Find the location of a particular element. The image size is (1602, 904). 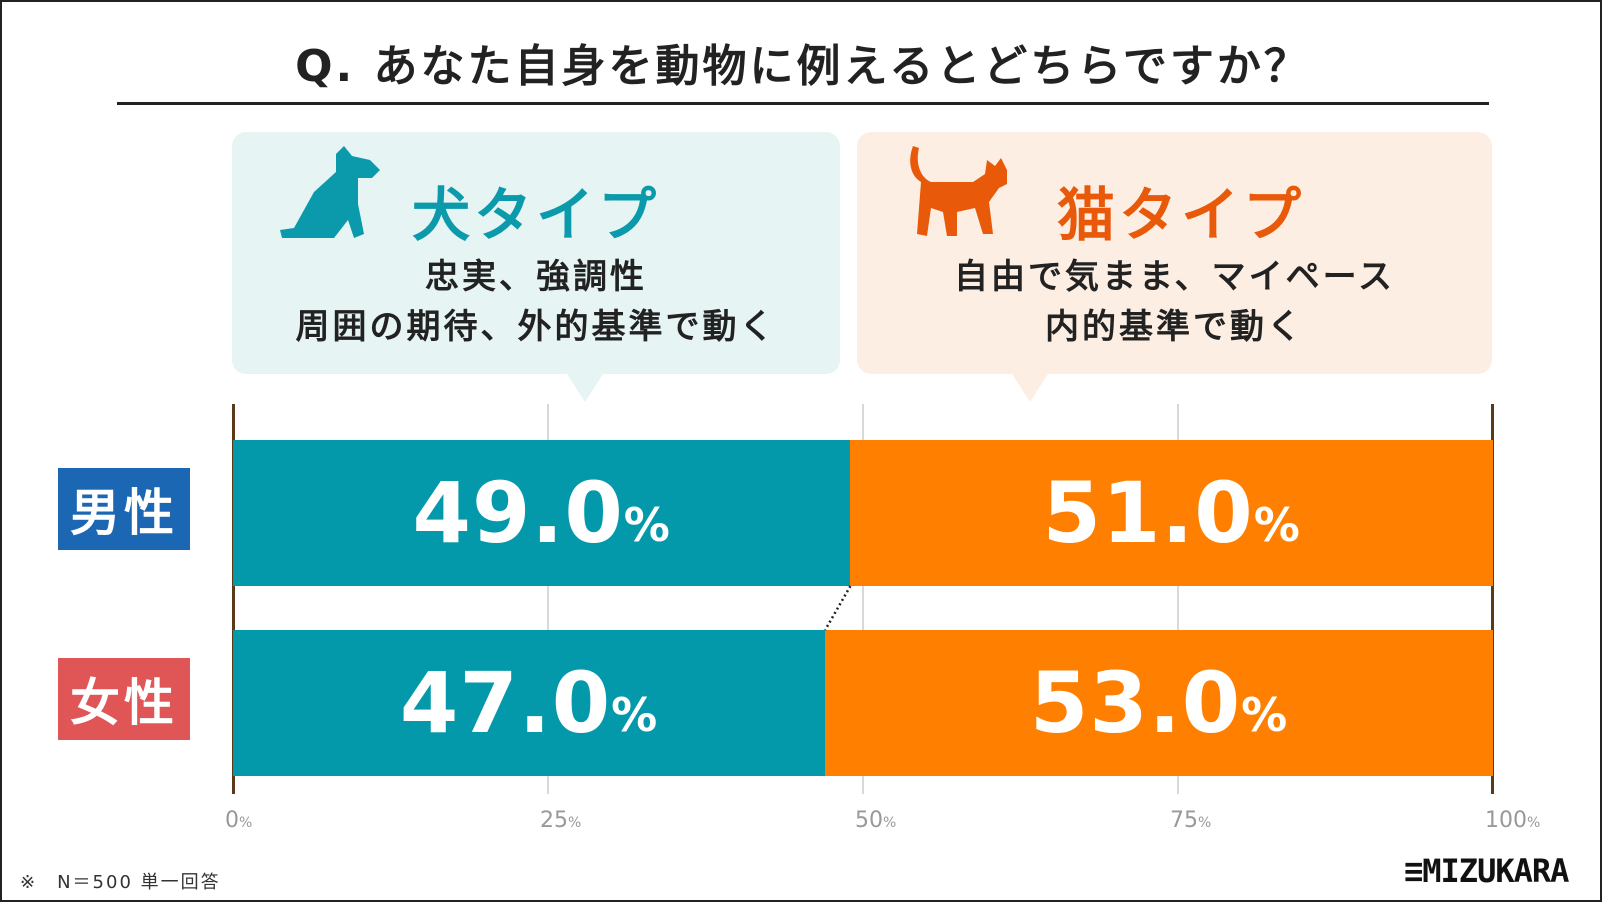

bar-segment: 47.0% is located at coordinates (529, 703).